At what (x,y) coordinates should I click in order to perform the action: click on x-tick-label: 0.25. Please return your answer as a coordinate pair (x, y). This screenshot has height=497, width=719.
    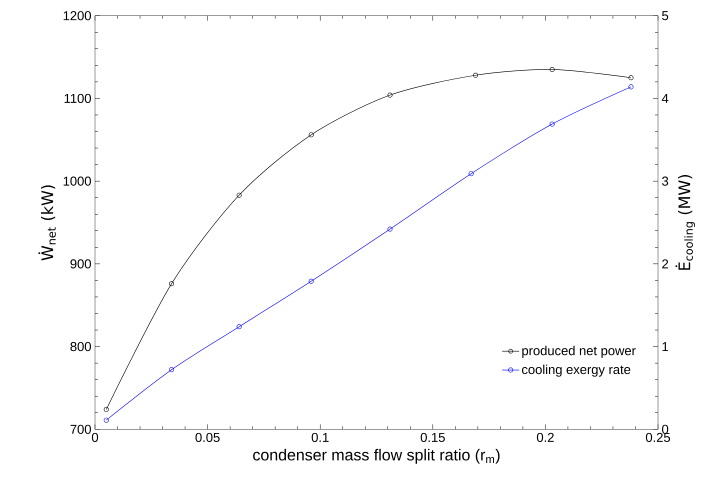
    Looking at the image, I should click on (658, 437).